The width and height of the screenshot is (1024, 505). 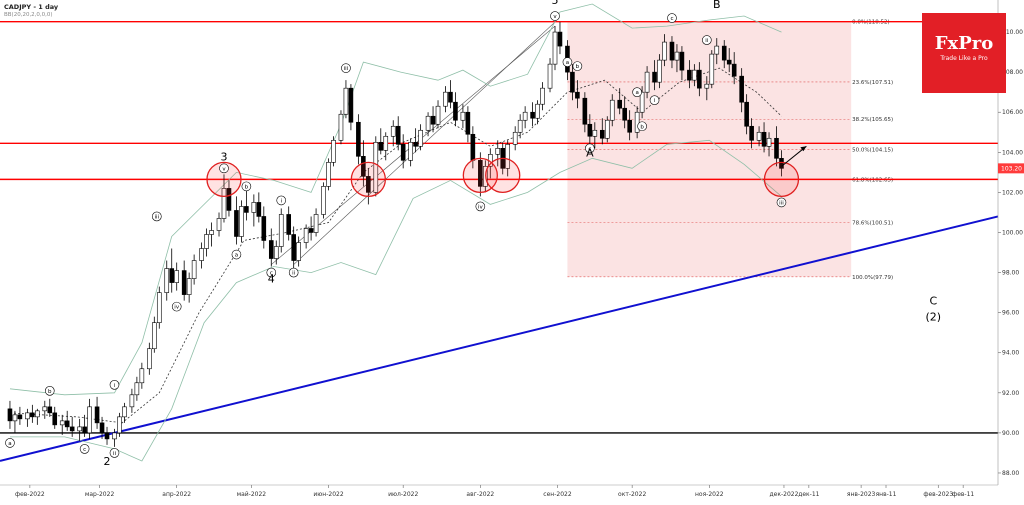 I want to click on brand-logo: FxPro Trade Like a Pro, so click(x=964, y=53).